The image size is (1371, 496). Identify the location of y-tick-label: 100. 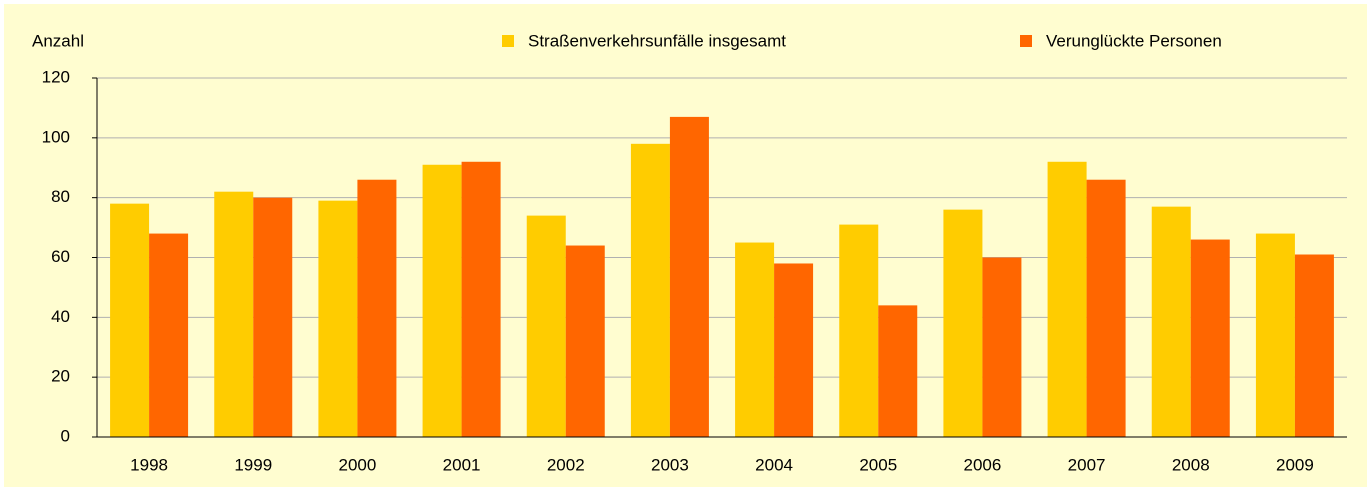
(56, 136).